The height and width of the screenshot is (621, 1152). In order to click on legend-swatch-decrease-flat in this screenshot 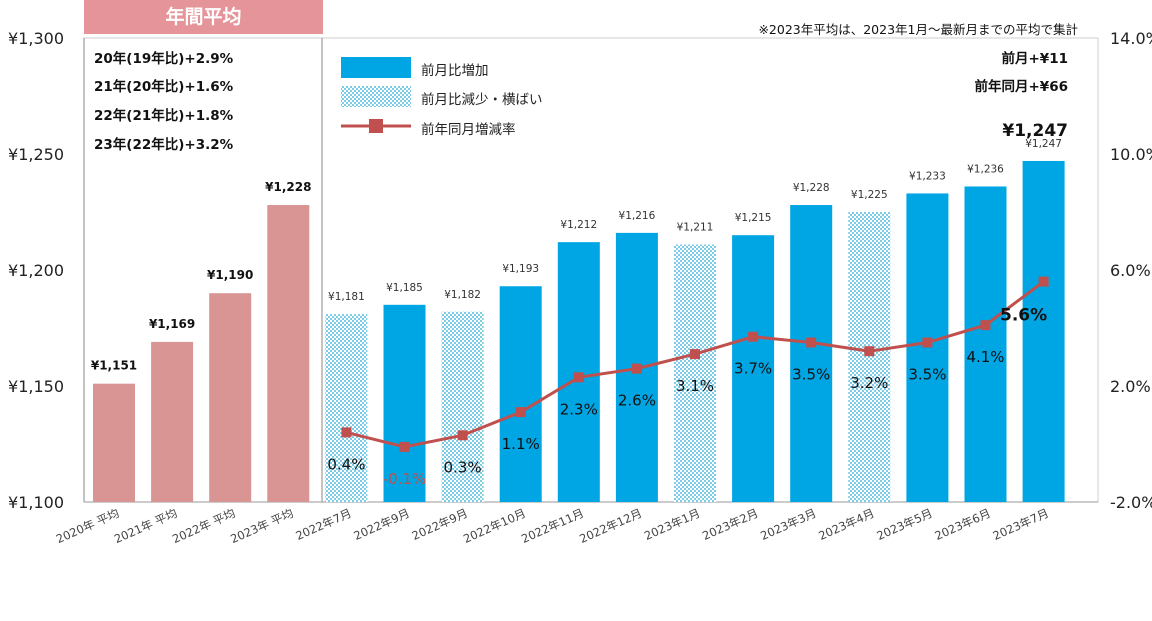, I will do `click(376, 96)`.